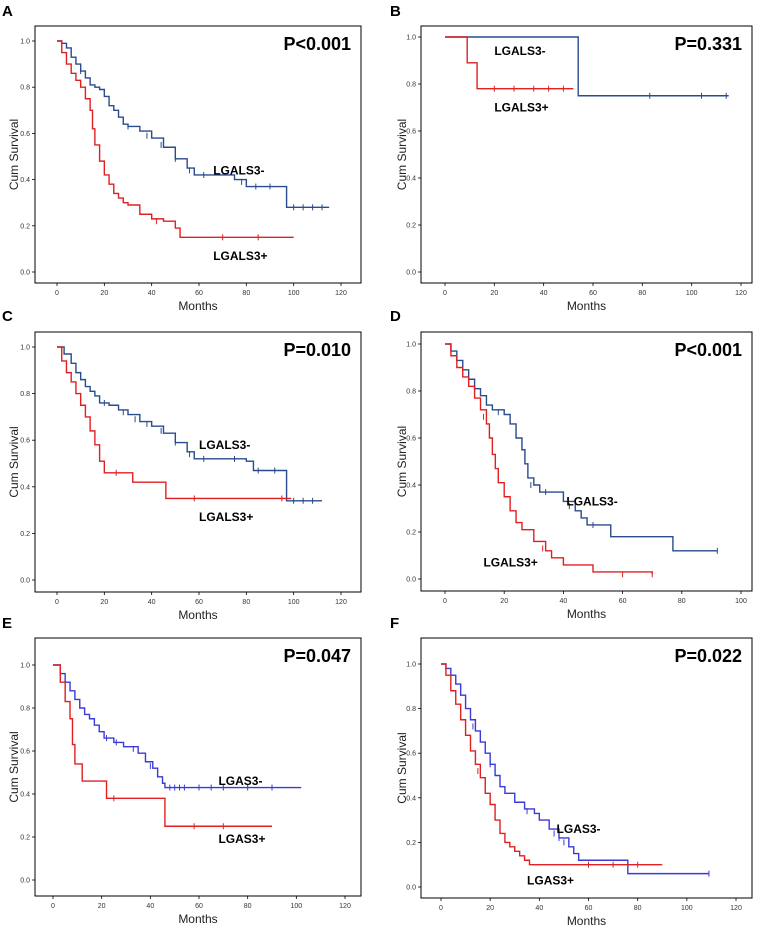 The height and width of the screenshot is (931, 765). Describe the element at coordinates (7, 316) in the screenshot. I see `panel-letter: C` at that location.